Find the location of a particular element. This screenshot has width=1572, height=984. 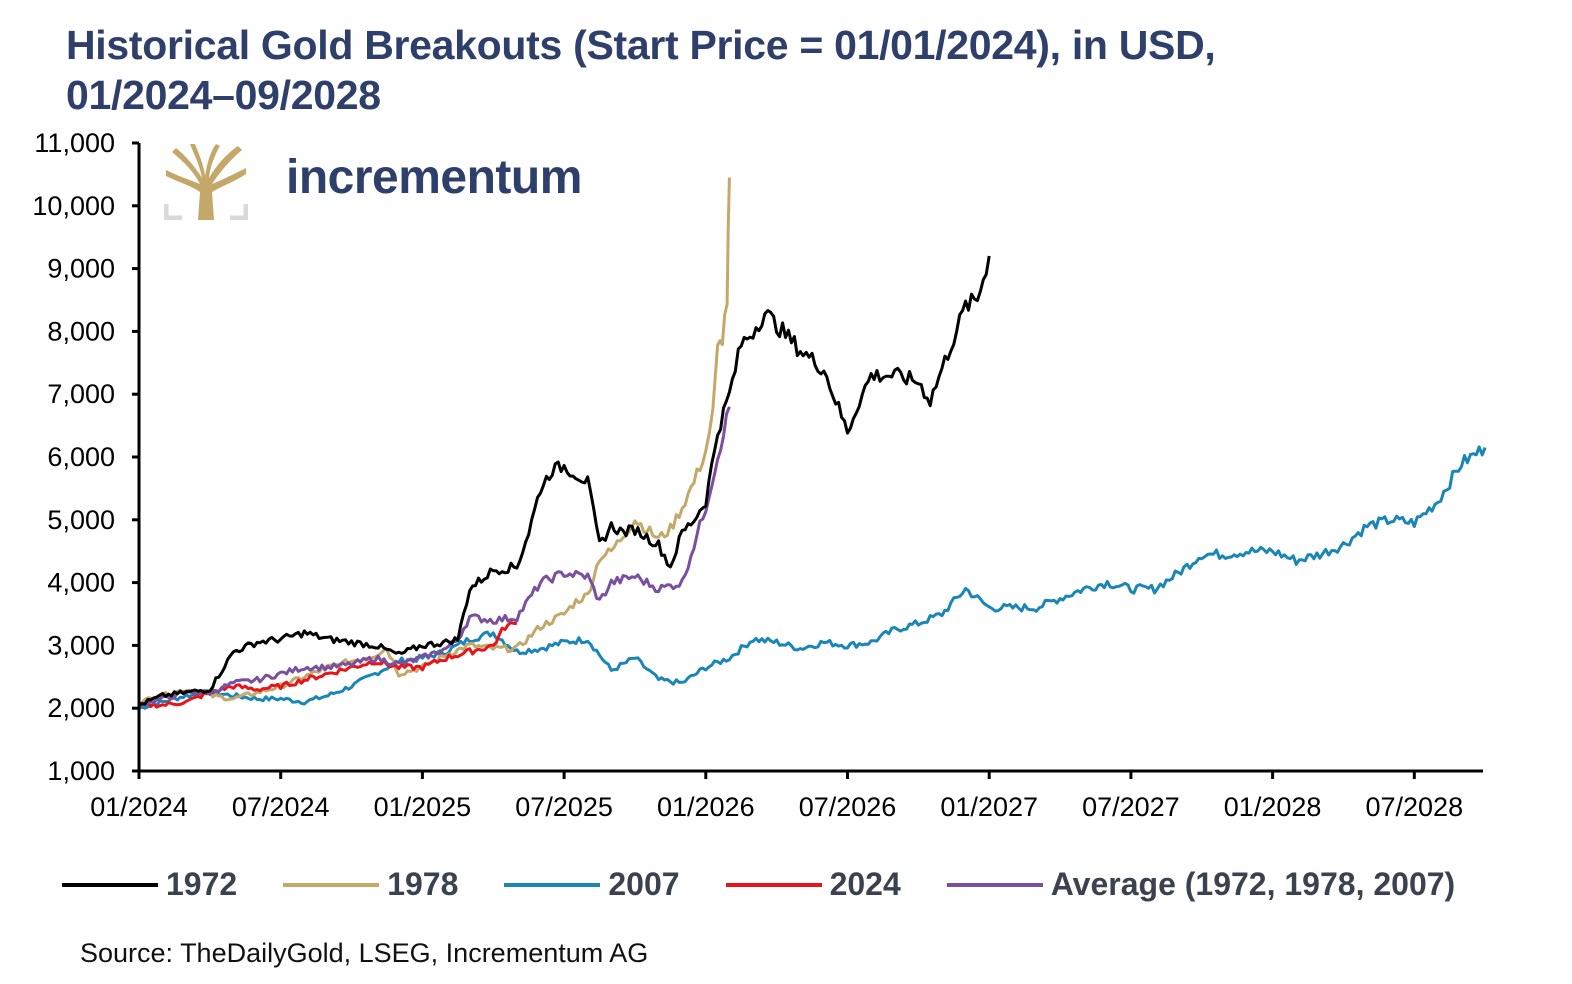

legend-label: 2007 is located at coordinates (644, 884).